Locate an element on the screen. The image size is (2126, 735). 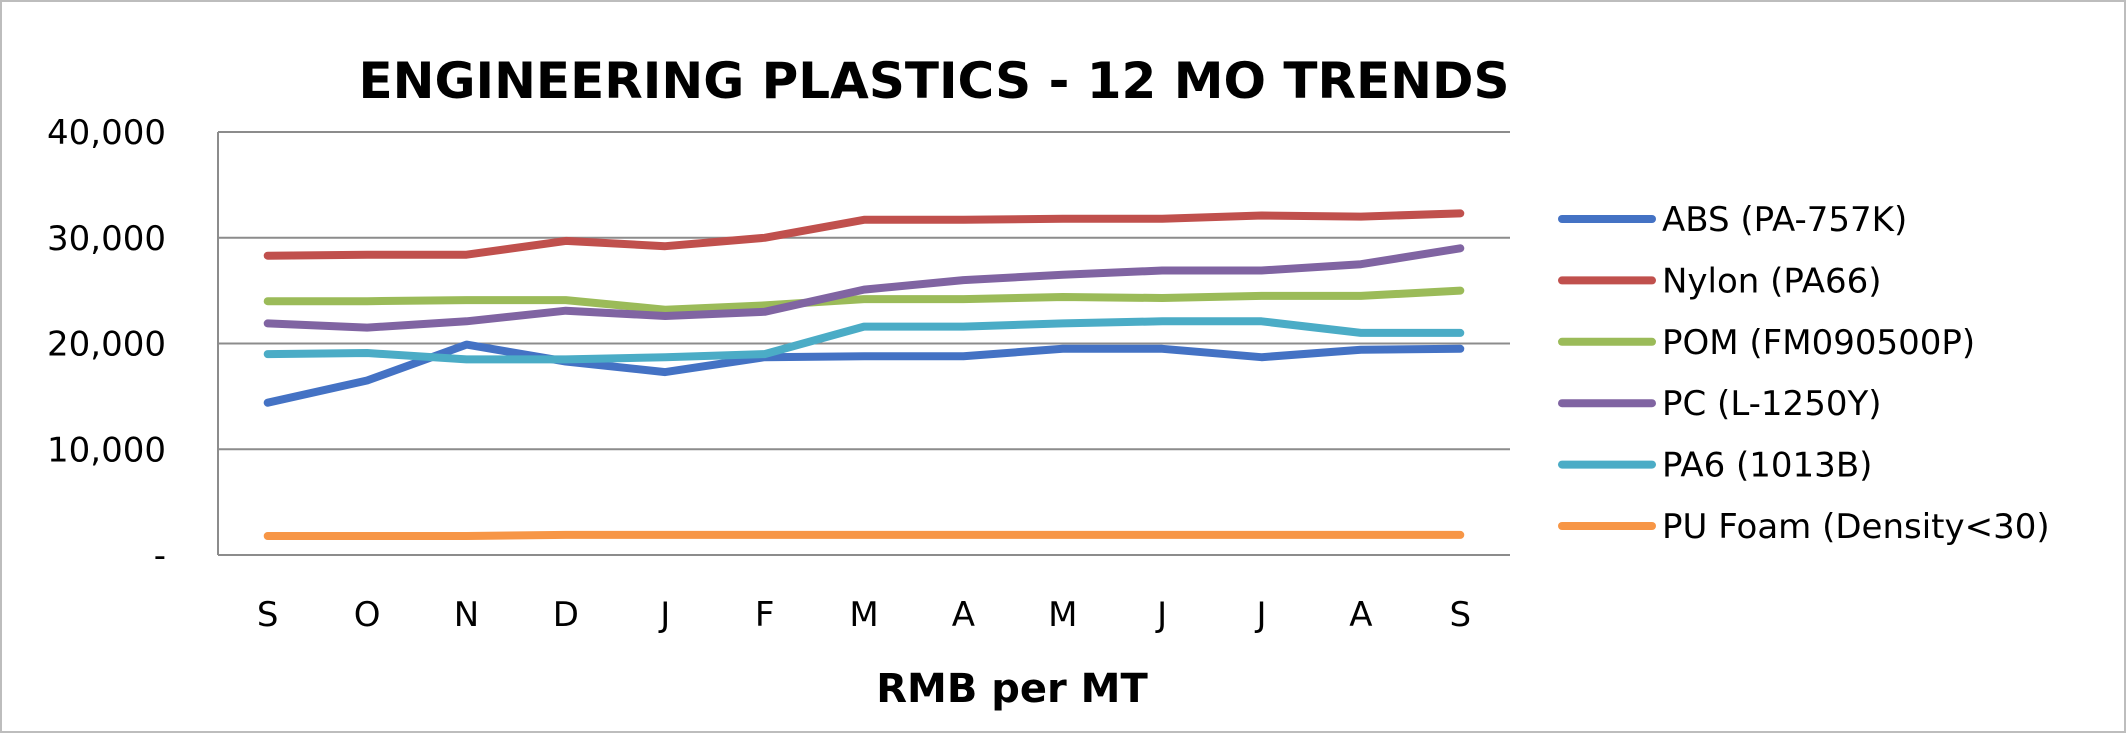
y-tick-label: 20,000 is located at coordinates (106, 345).